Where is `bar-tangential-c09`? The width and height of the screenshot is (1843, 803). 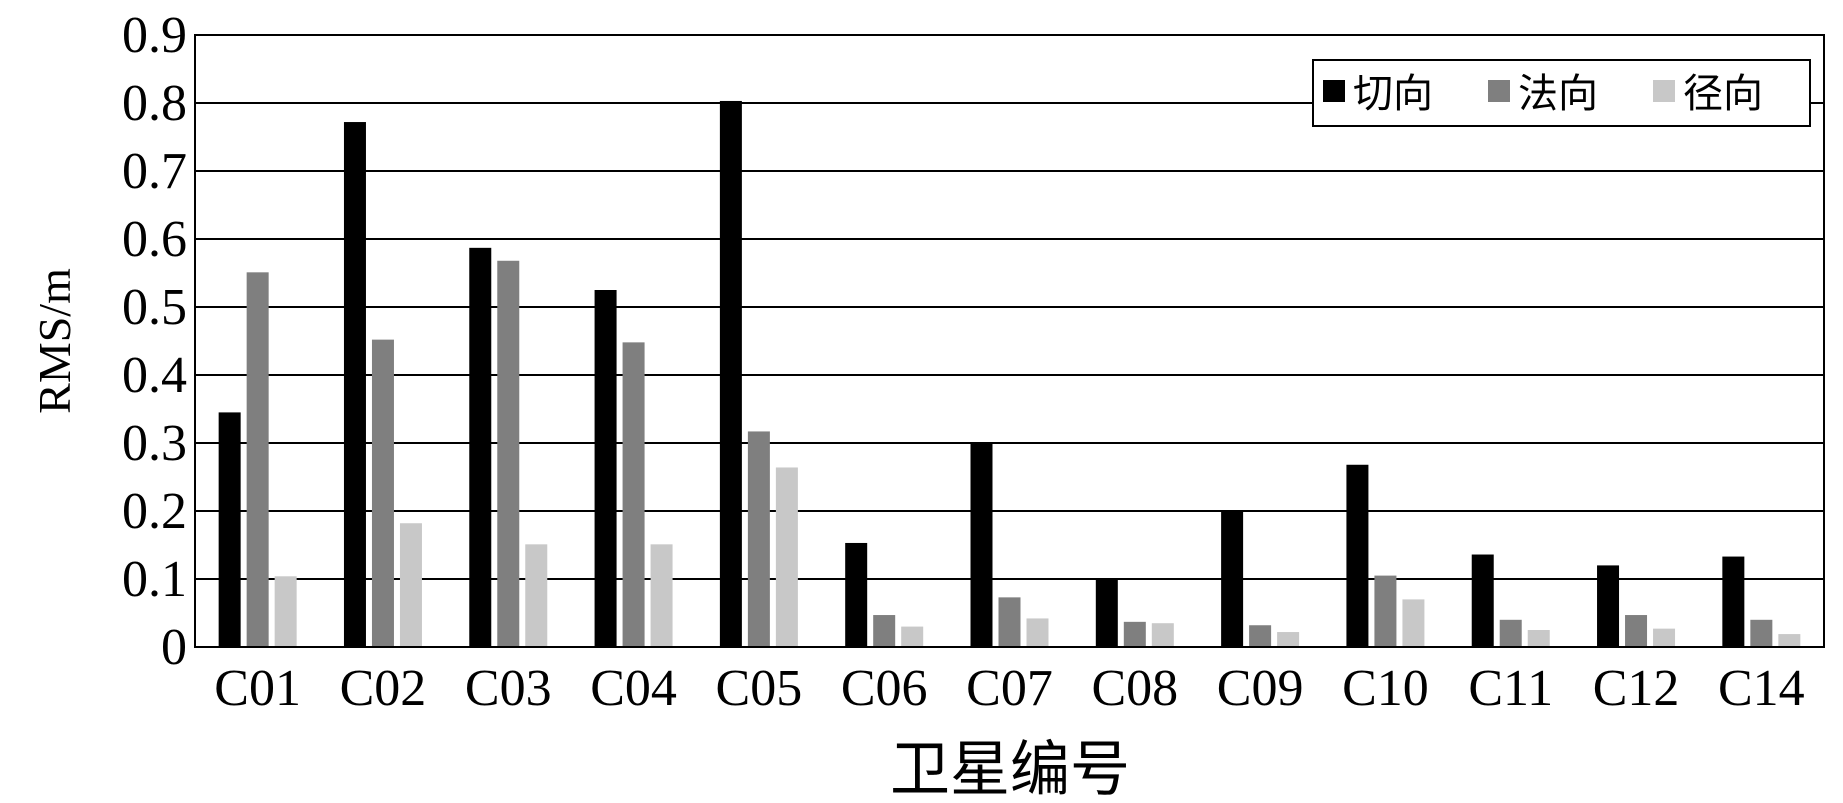
bar-tangential-c09 is located at coordinates (1232, 579).